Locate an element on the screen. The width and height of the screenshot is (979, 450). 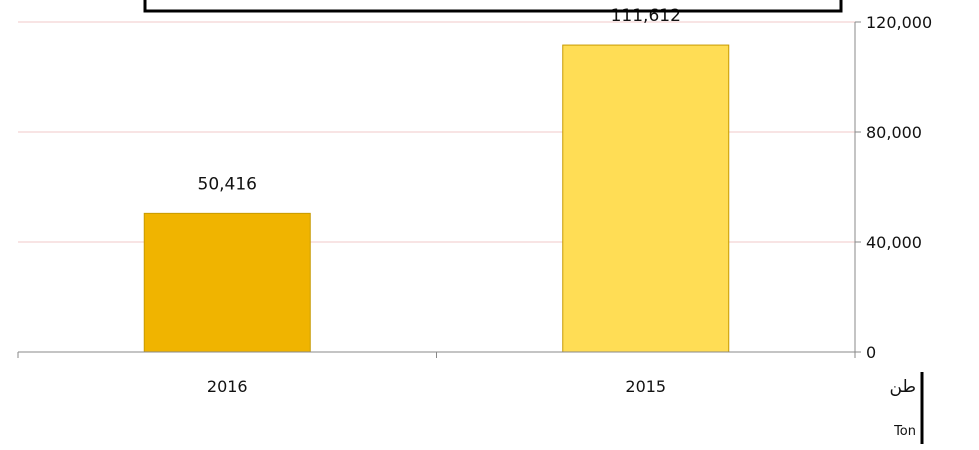
y-tick-label: 0 is located at coordinates (871, 352).